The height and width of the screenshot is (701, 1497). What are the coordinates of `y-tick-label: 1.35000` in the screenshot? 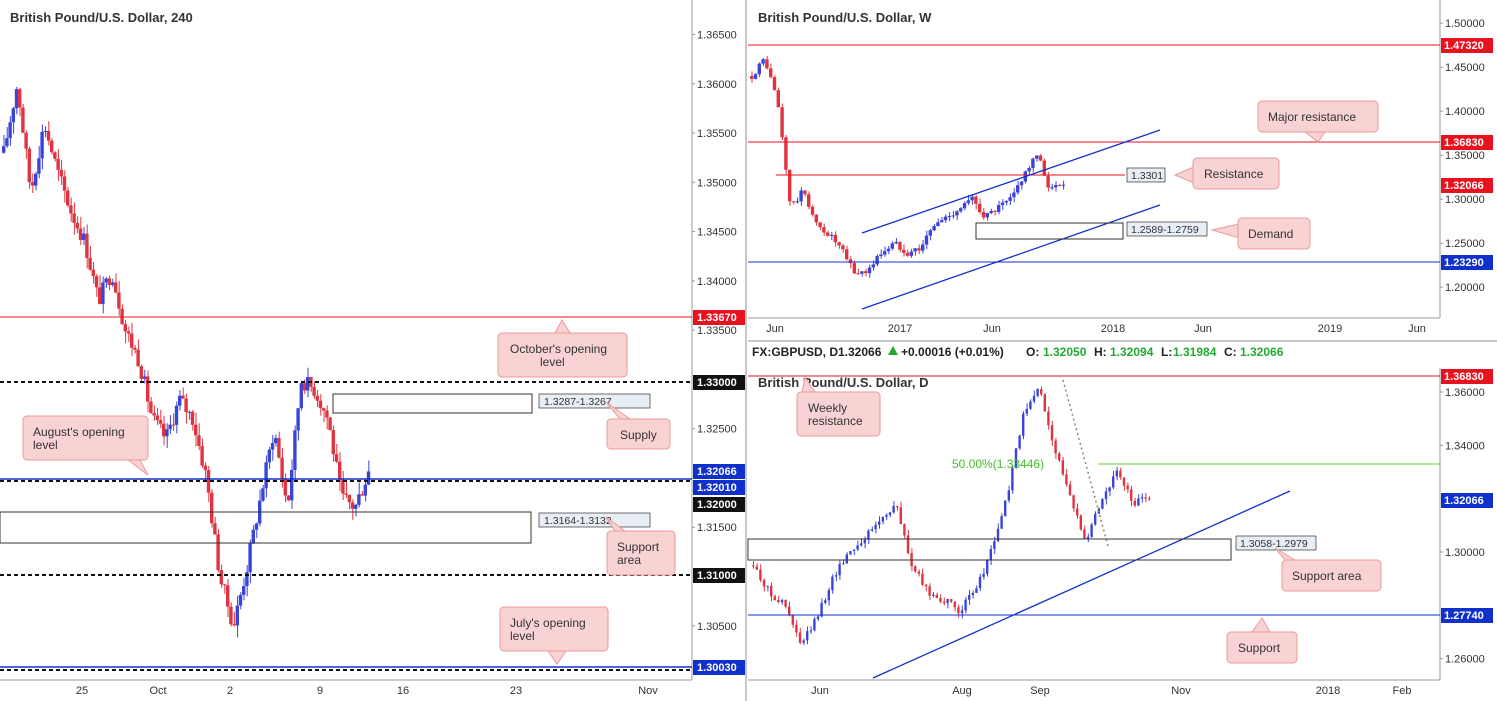 It's located at (1465, 156).